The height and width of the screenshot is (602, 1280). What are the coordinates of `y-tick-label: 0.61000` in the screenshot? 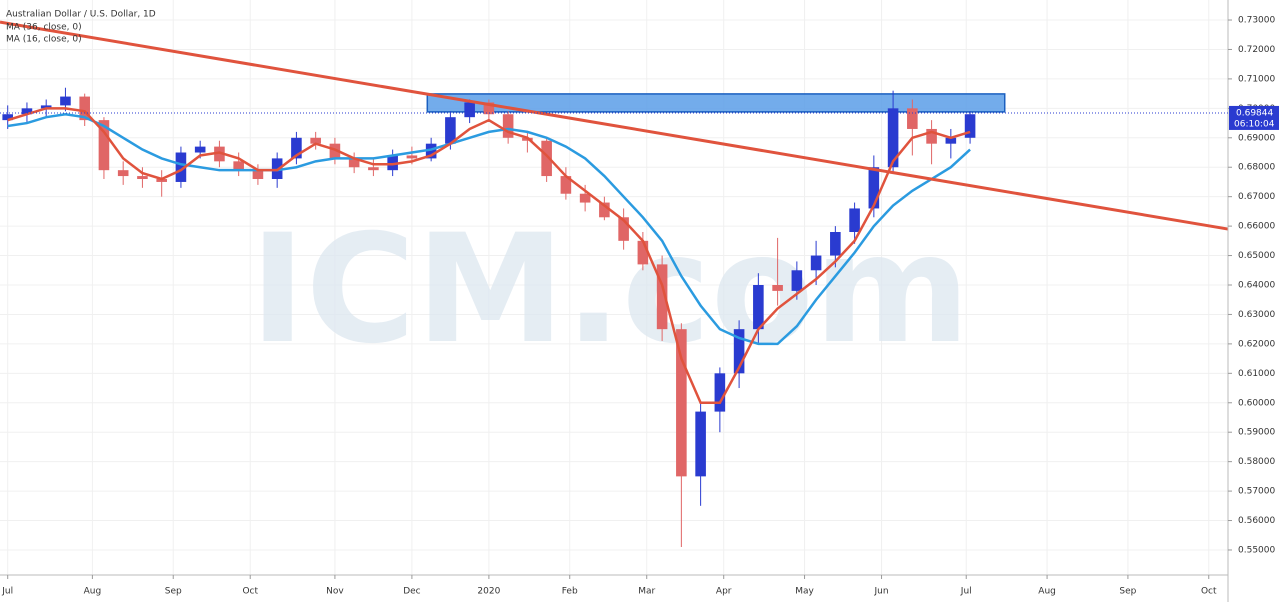 It's located at (1256, 374).